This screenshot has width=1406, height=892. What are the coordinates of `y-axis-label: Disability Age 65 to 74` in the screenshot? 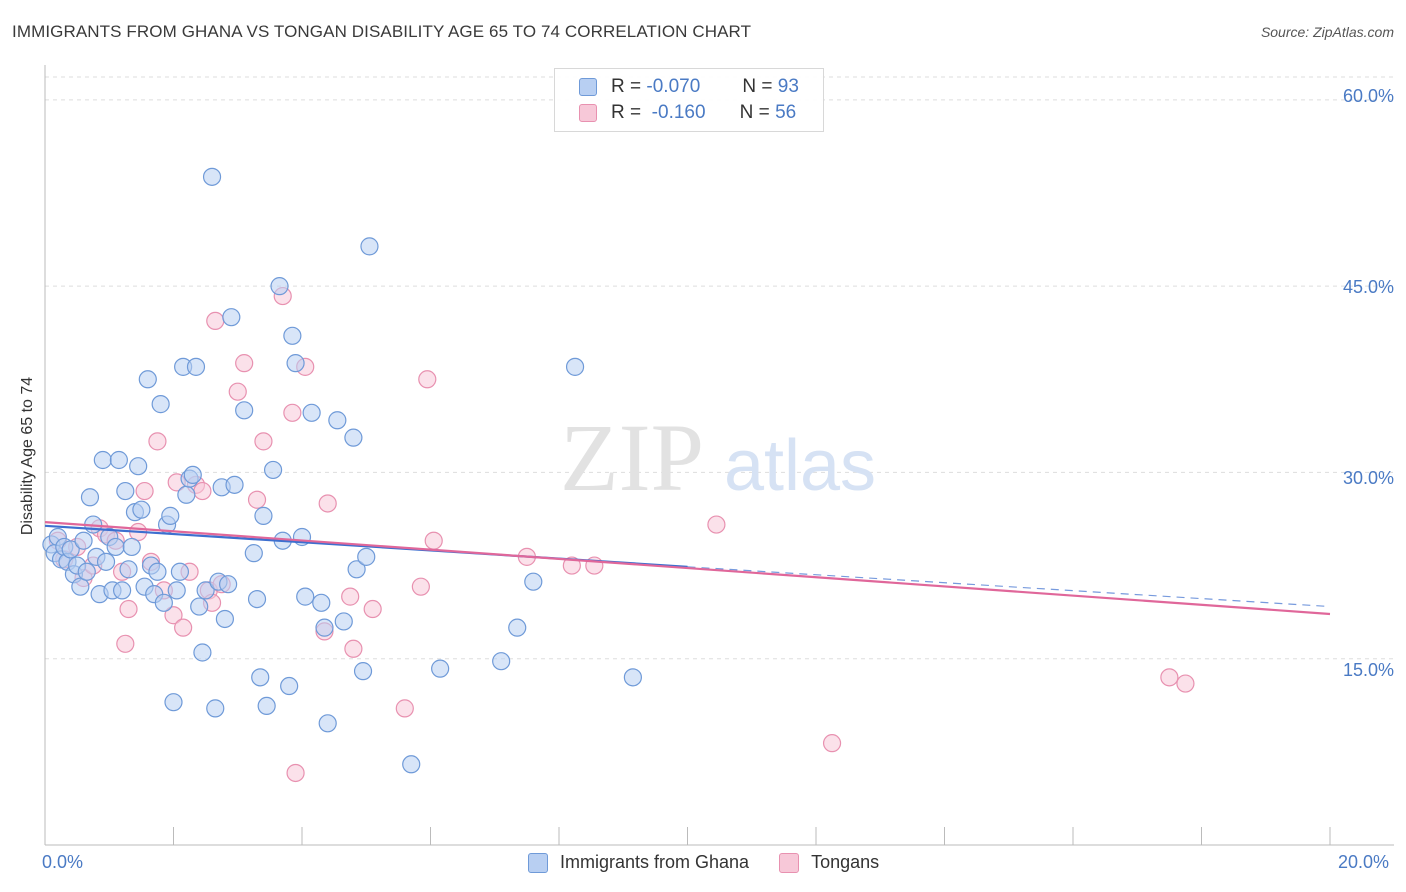 It's located at (27, 456).